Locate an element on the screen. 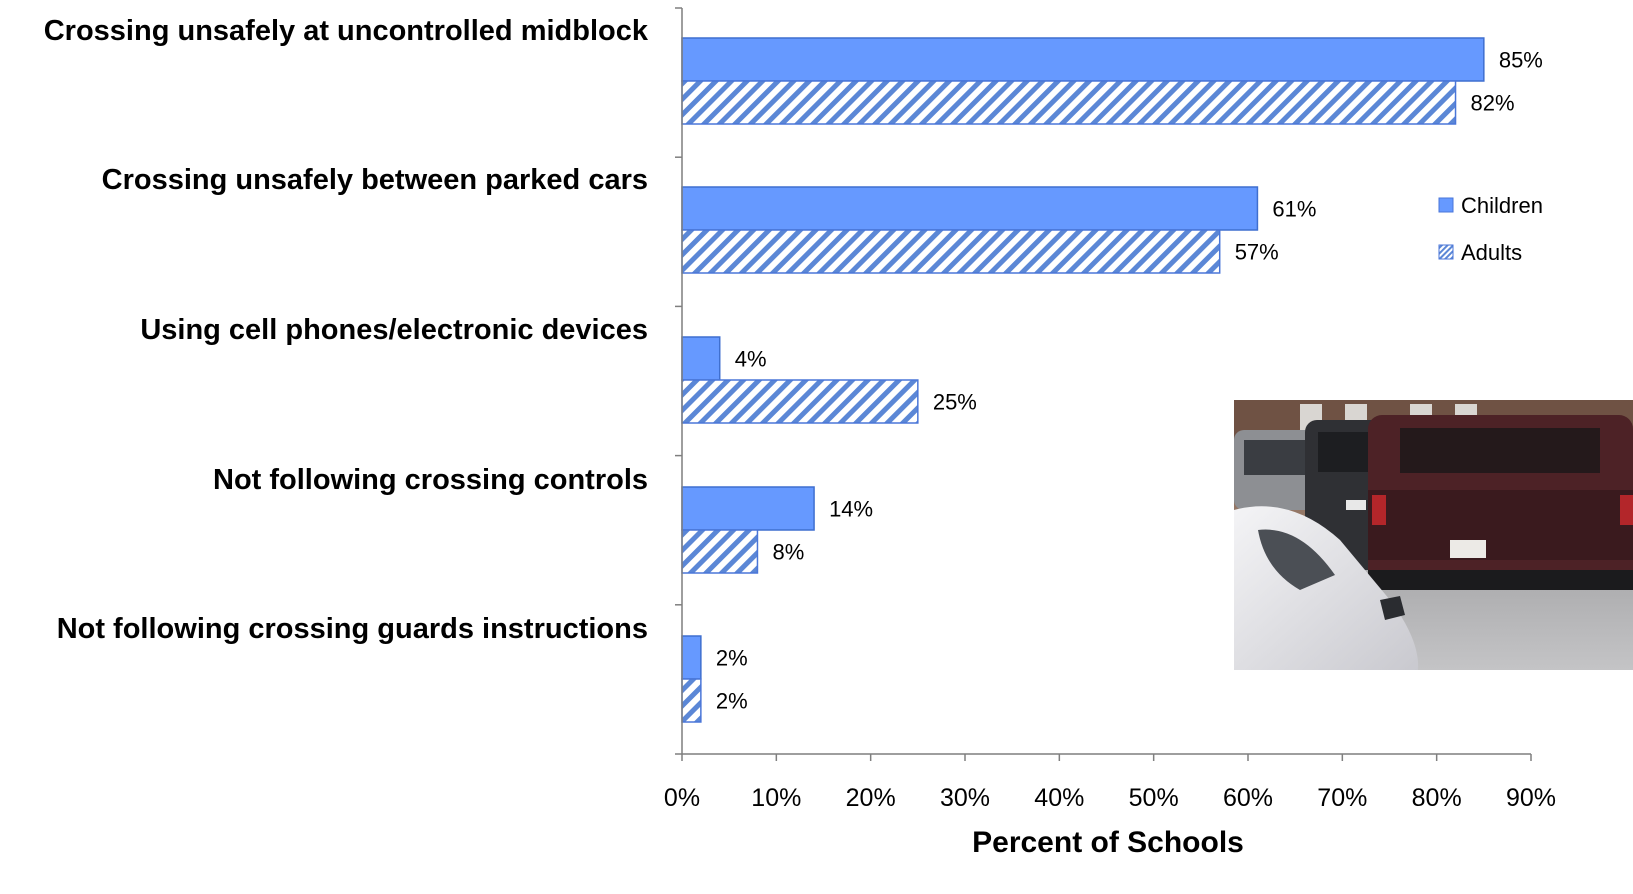 Image resolution: width=1633 pixels, height=894 pixels. data-label-children: 2% is located at coordinates (732, 658).